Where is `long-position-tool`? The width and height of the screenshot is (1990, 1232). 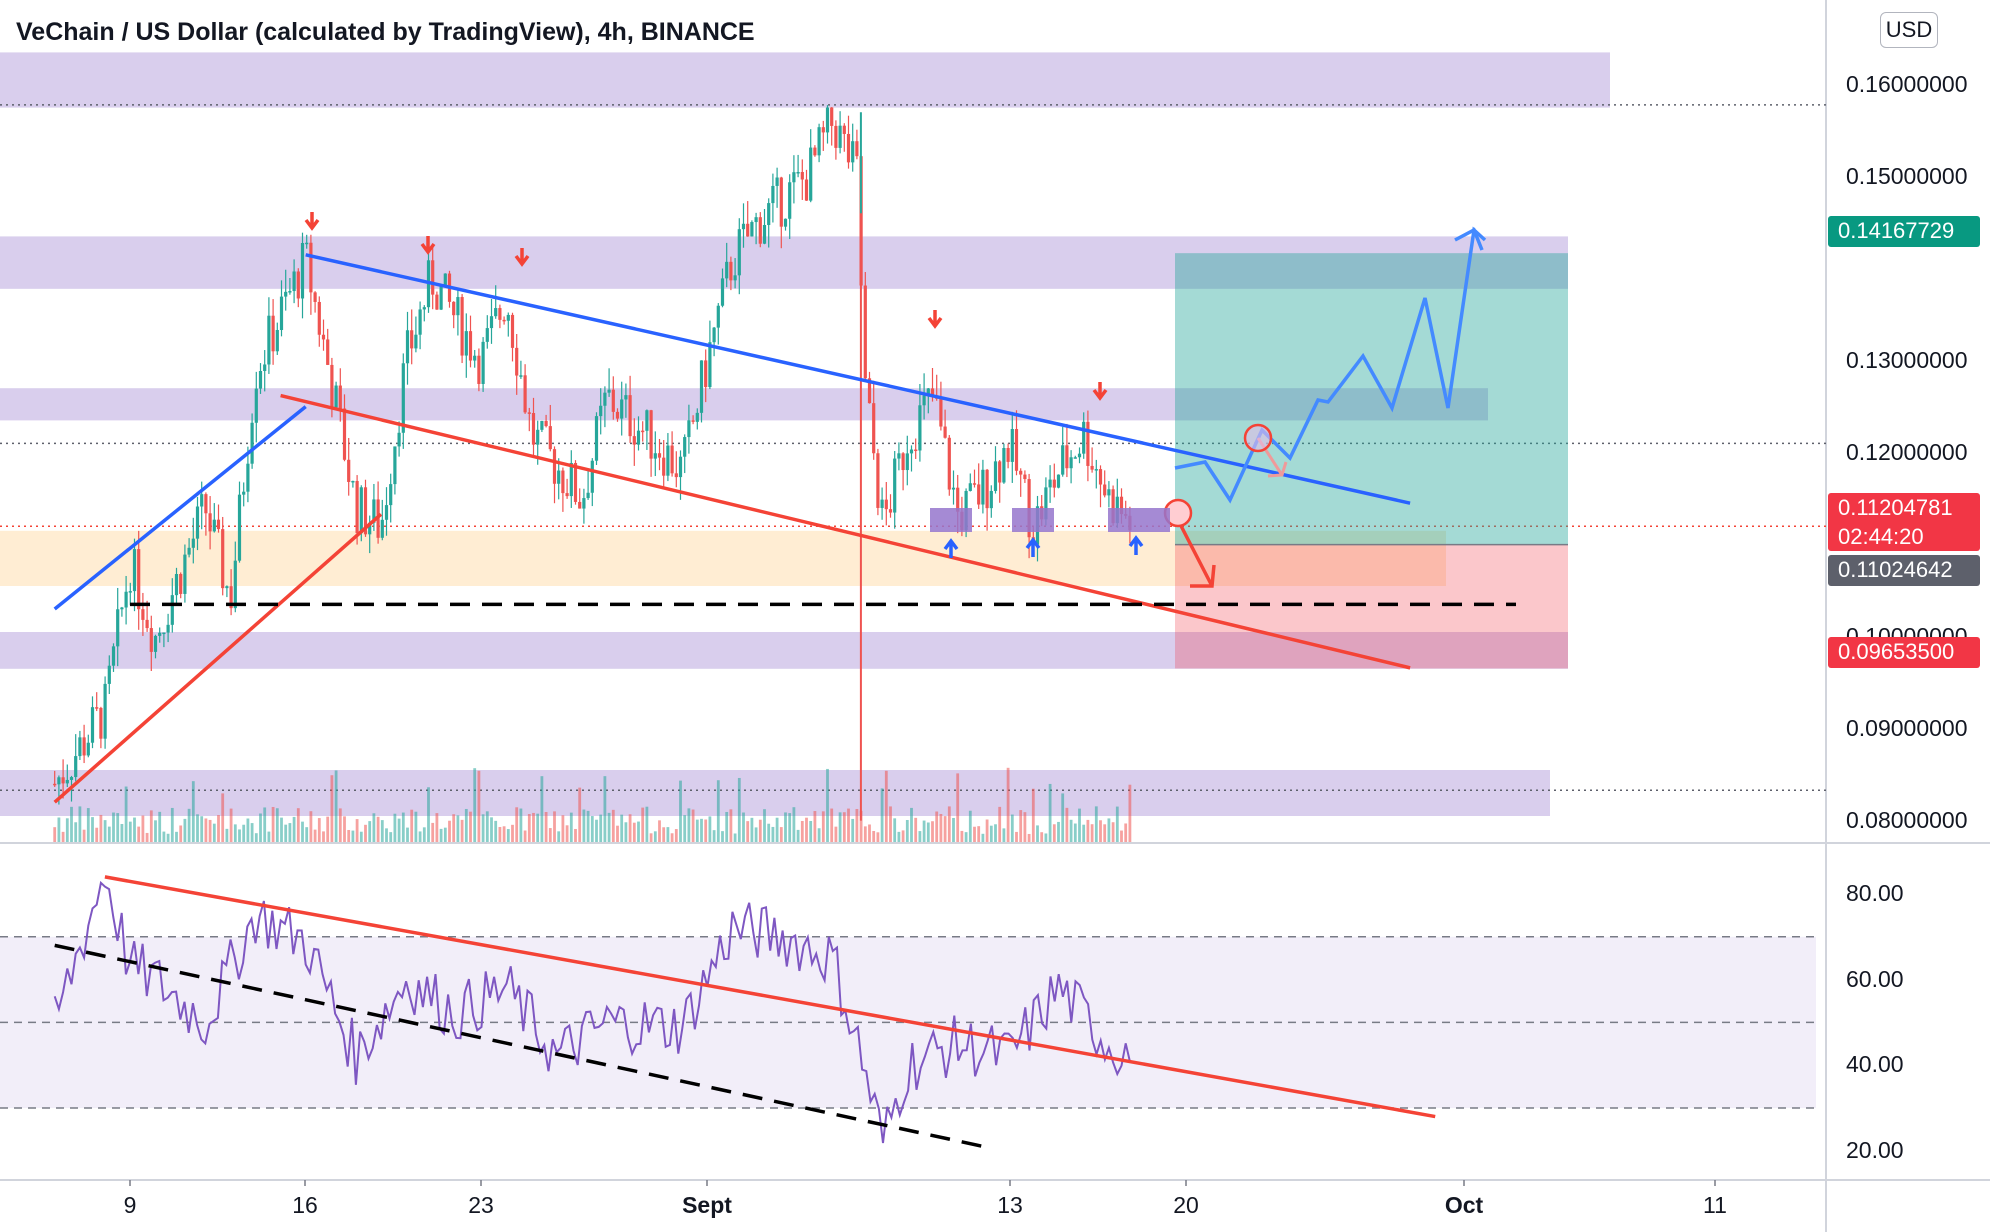 long-position-tool is located at coordinates (1371, 461).